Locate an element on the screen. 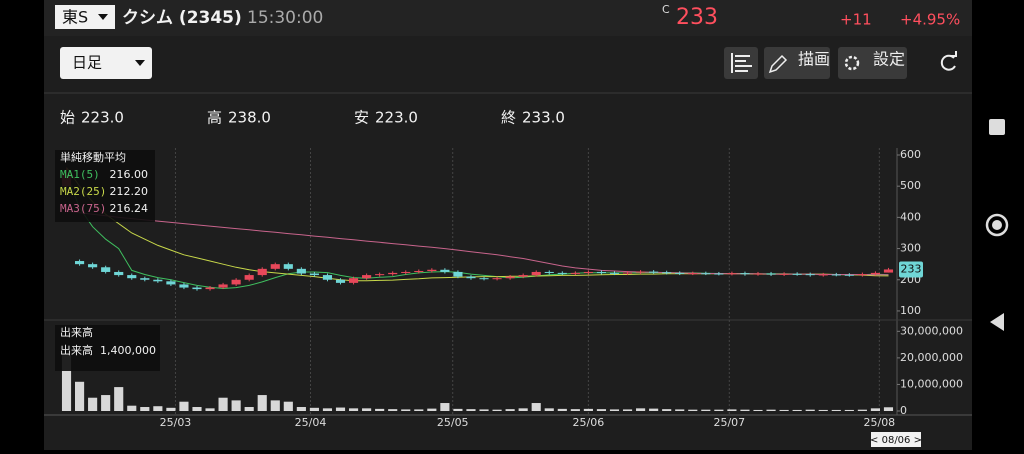 The width and height of the screenshot is (1024, 454). legend-name: MA1(5) is located at coordinates (80, 174).